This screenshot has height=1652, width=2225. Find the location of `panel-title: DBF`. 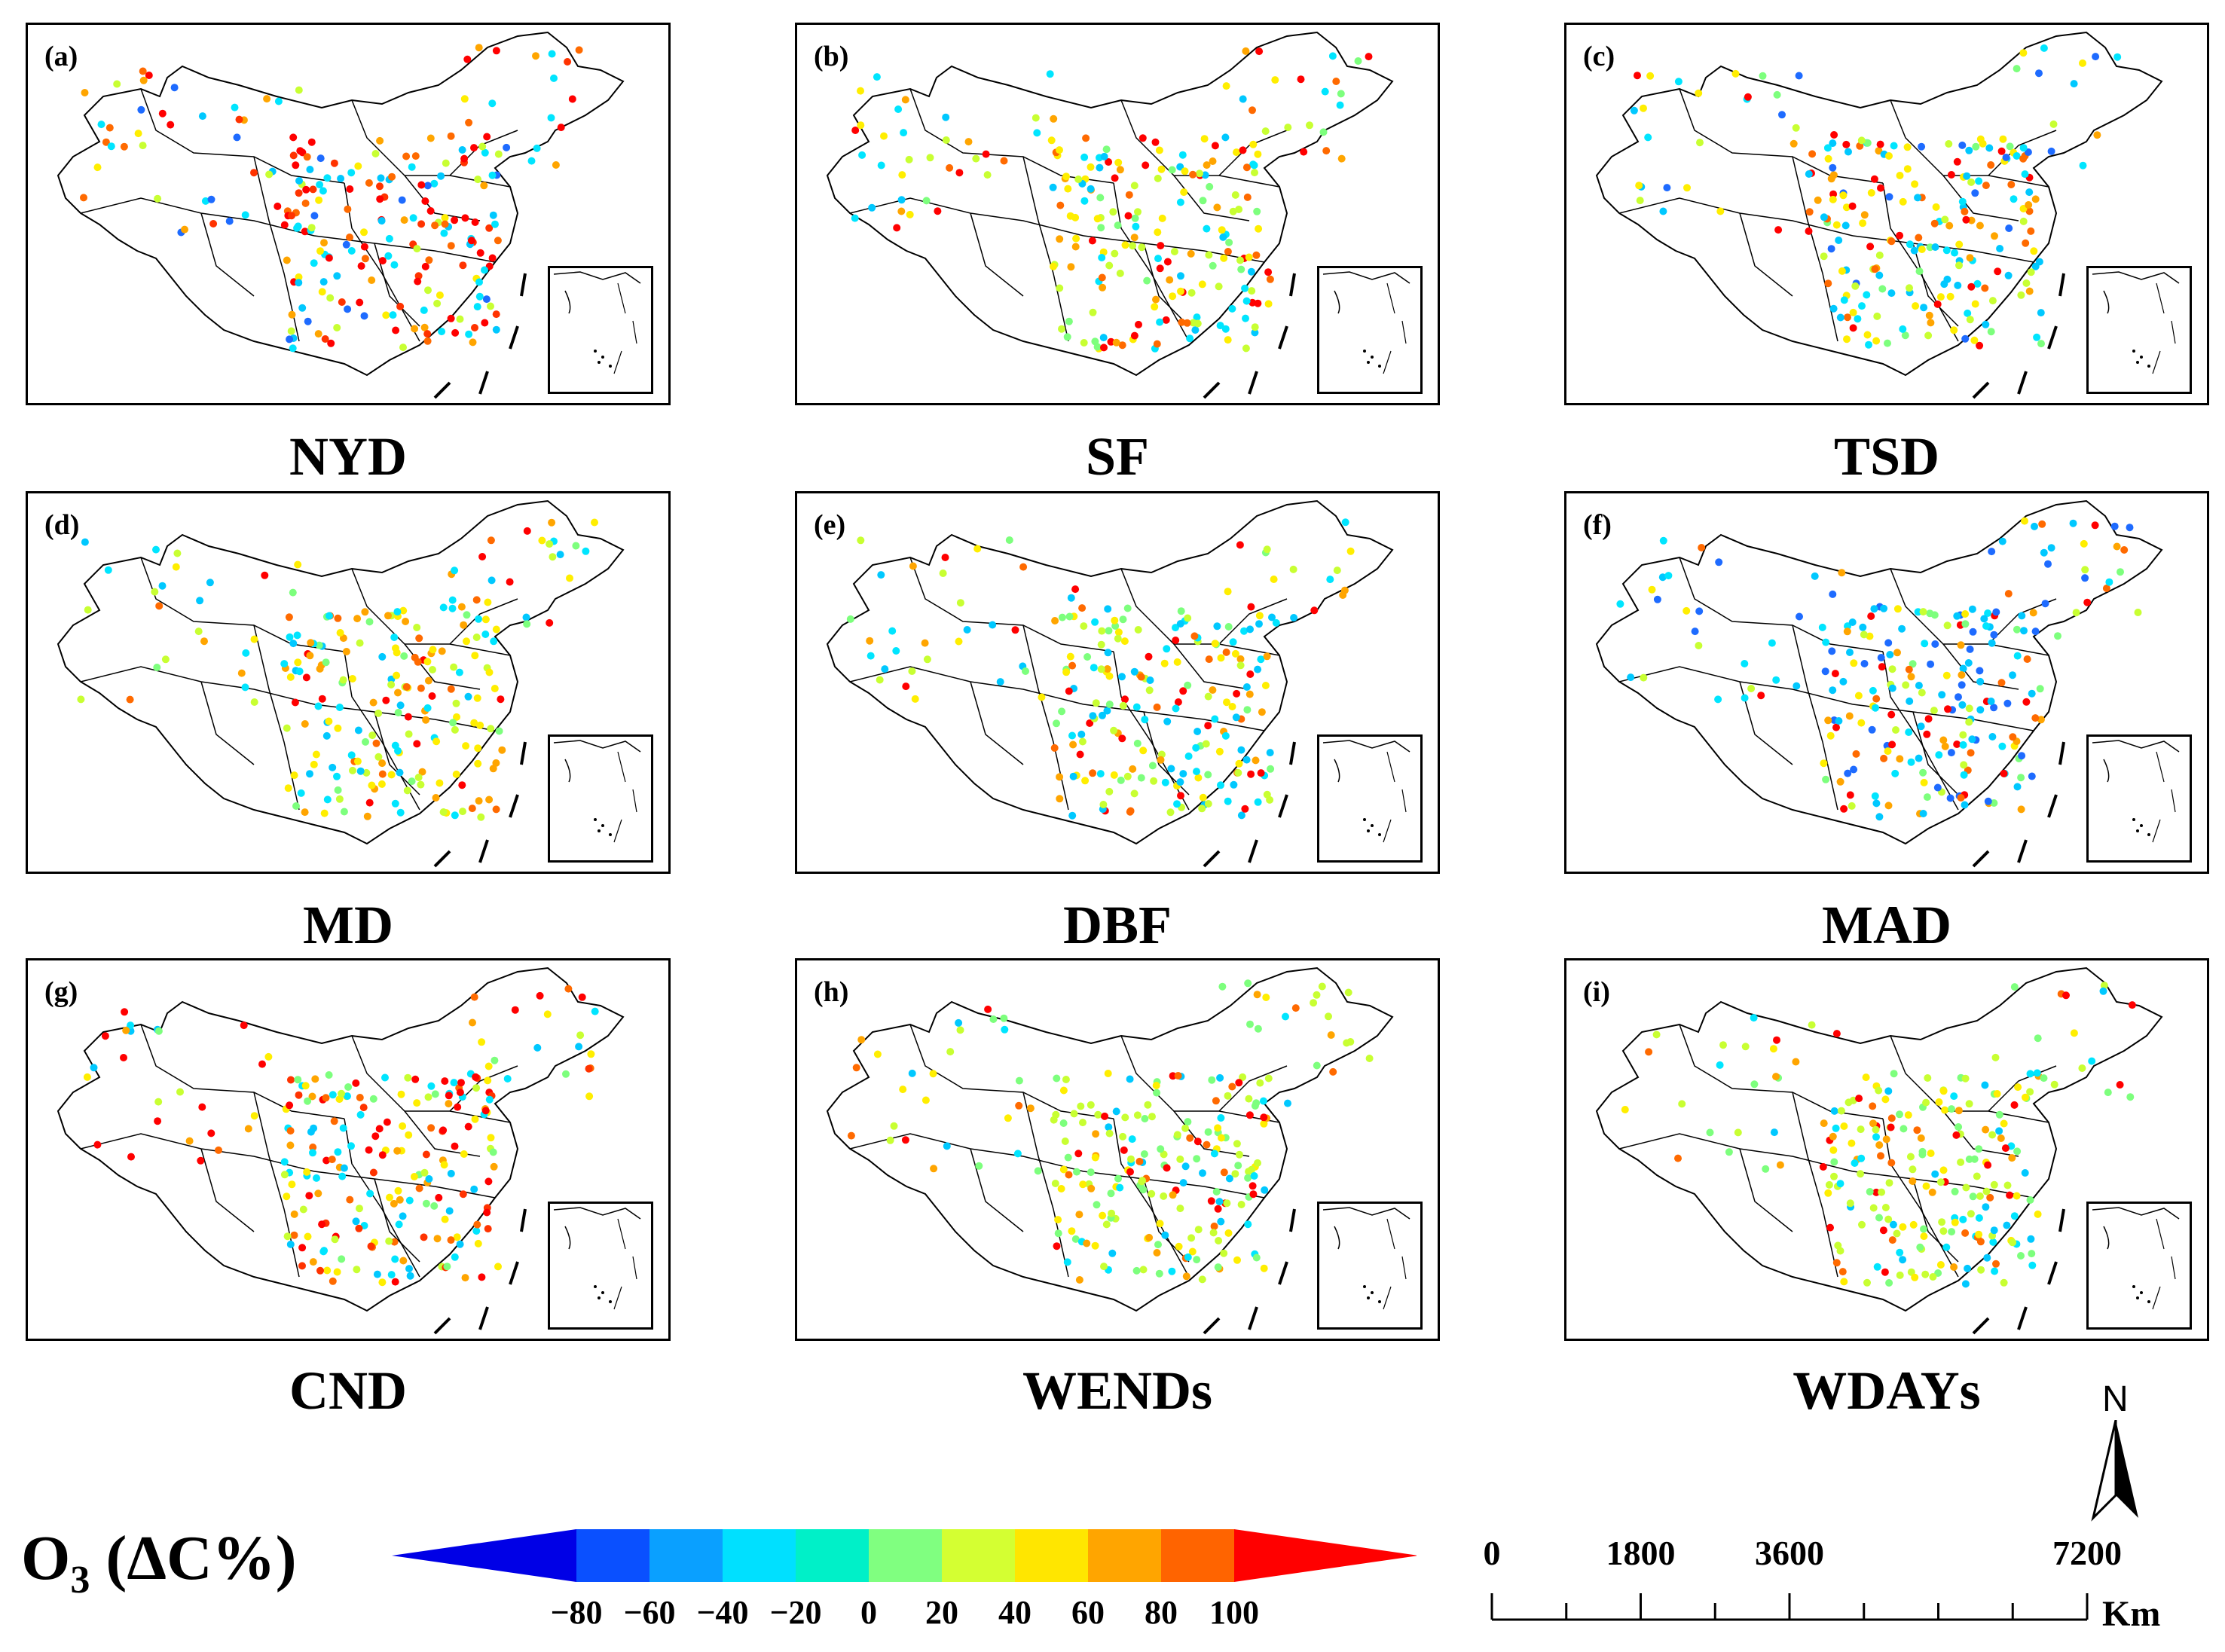

panel-title: DBF is located at coordinates (1117, 925).